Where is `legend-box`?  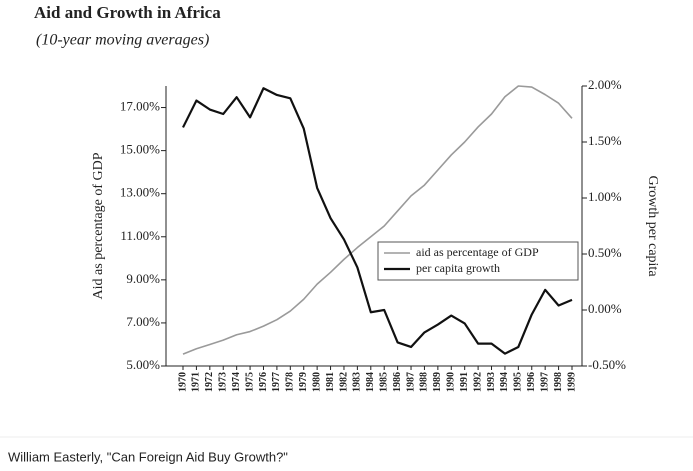 legend-box is located at coordinates (478, 261).